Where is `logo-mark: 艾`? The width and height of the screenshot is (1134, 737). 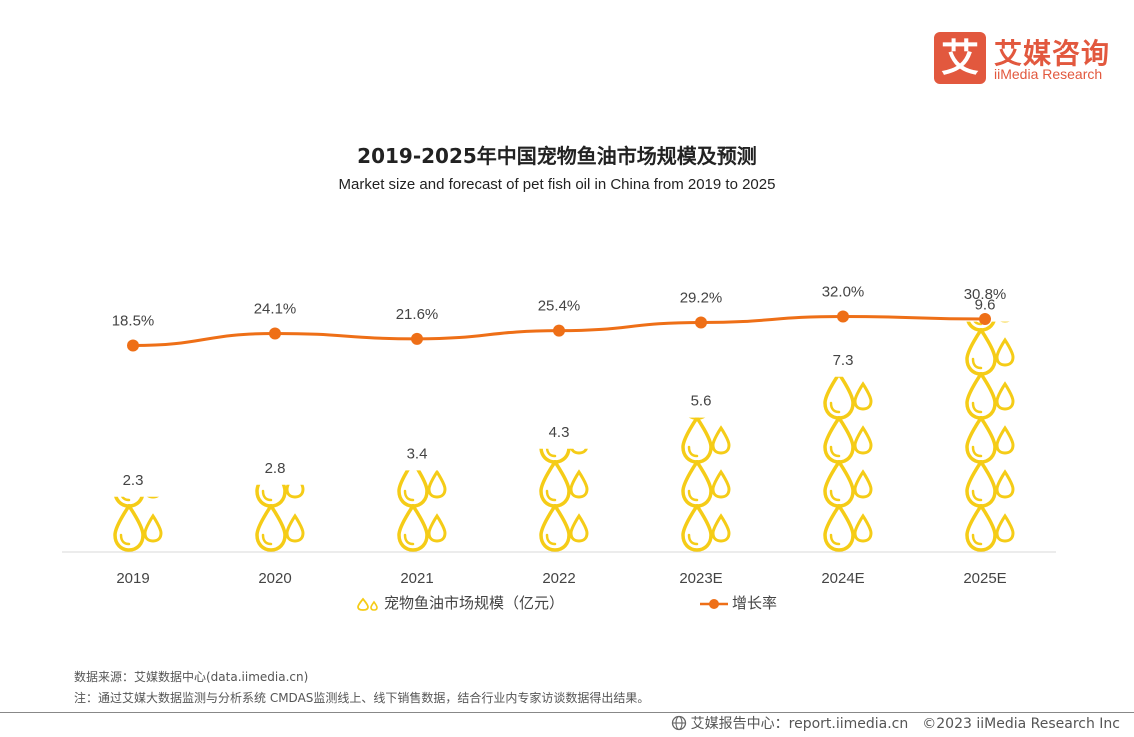
logo-mark: 艾 is located at coordinates (960, 58).